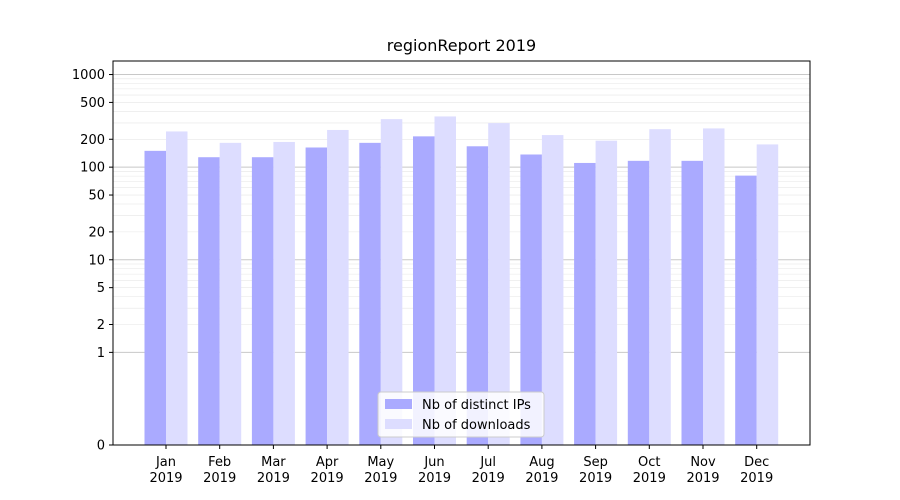 This screenshot has height=500, width=900. I want to click on y-tick-label: 100, so click(92, 168).